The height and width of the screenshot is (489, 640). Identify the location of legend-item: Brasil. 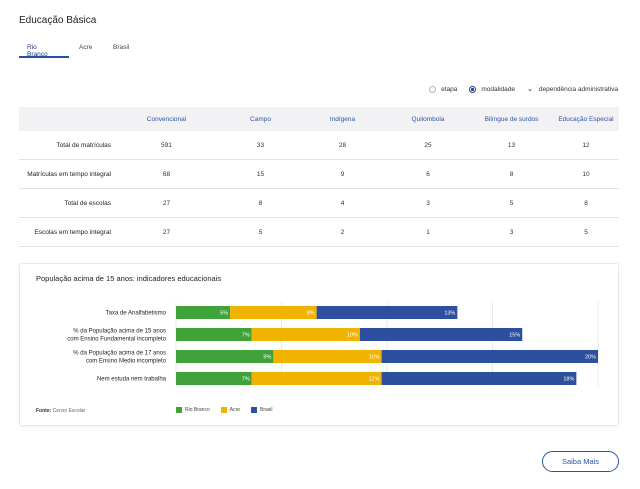
(262, 410).